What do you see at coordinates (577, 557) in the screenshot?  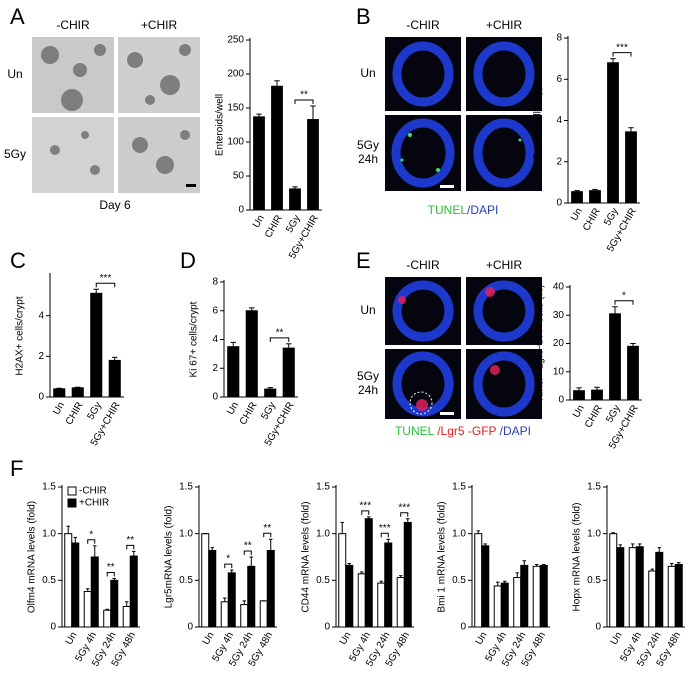 I see `y-axis-label: Hopx mRNA levels (fold)` at bounding box center [577, 557].